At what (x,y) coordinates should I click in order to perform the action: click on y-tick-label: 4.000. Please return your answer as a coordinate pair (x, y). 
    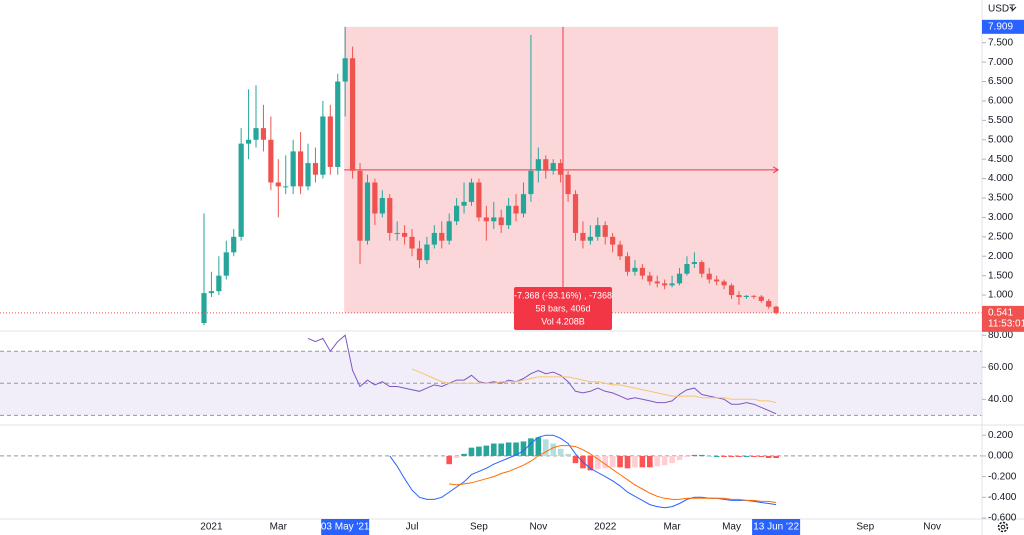
    Looking at the image, I should click on (1000, 178).